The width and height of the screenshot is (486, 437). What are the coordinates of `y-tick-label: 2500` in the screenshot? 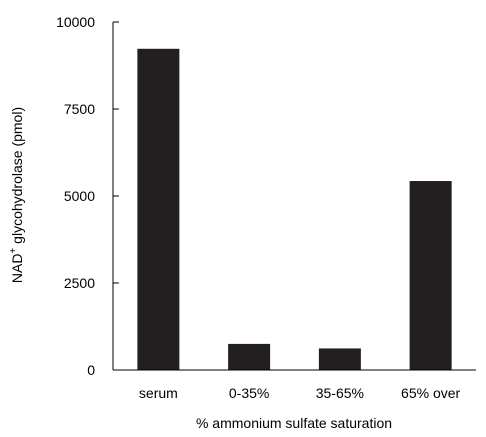 It's located at (79, 283).